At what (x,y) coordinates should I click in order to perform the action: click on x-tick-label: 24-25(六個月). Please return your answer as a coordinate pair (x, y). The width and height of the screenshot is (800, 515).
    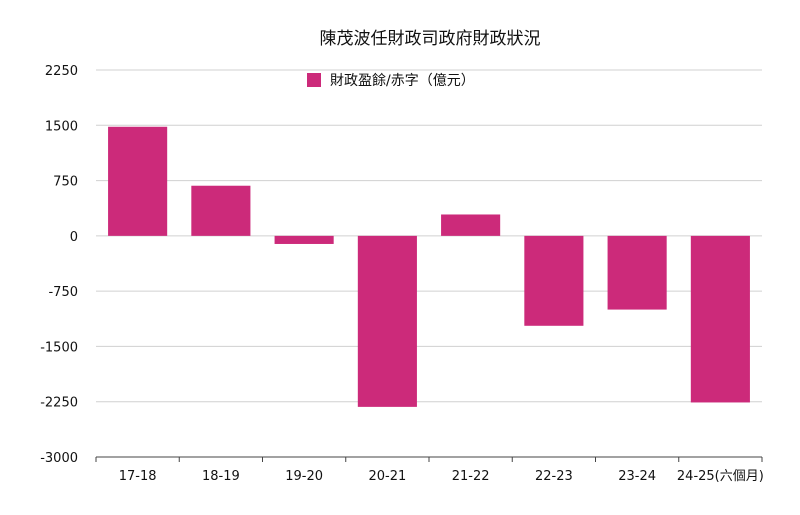
    Looking at the image, I should click on (720, 476).